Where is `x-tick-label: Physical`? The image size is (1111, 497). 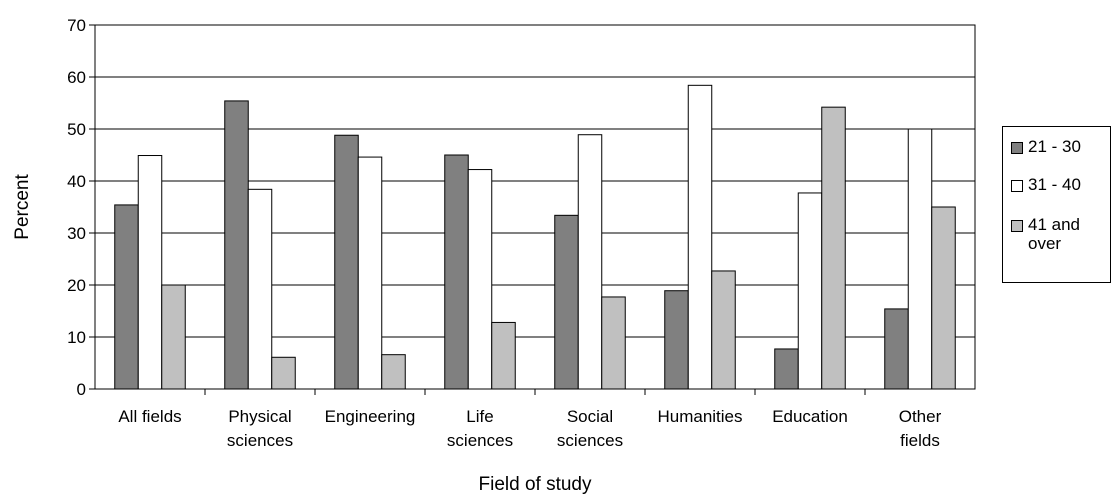
x-tick-label: Physical is located at coordinates (259, 416).